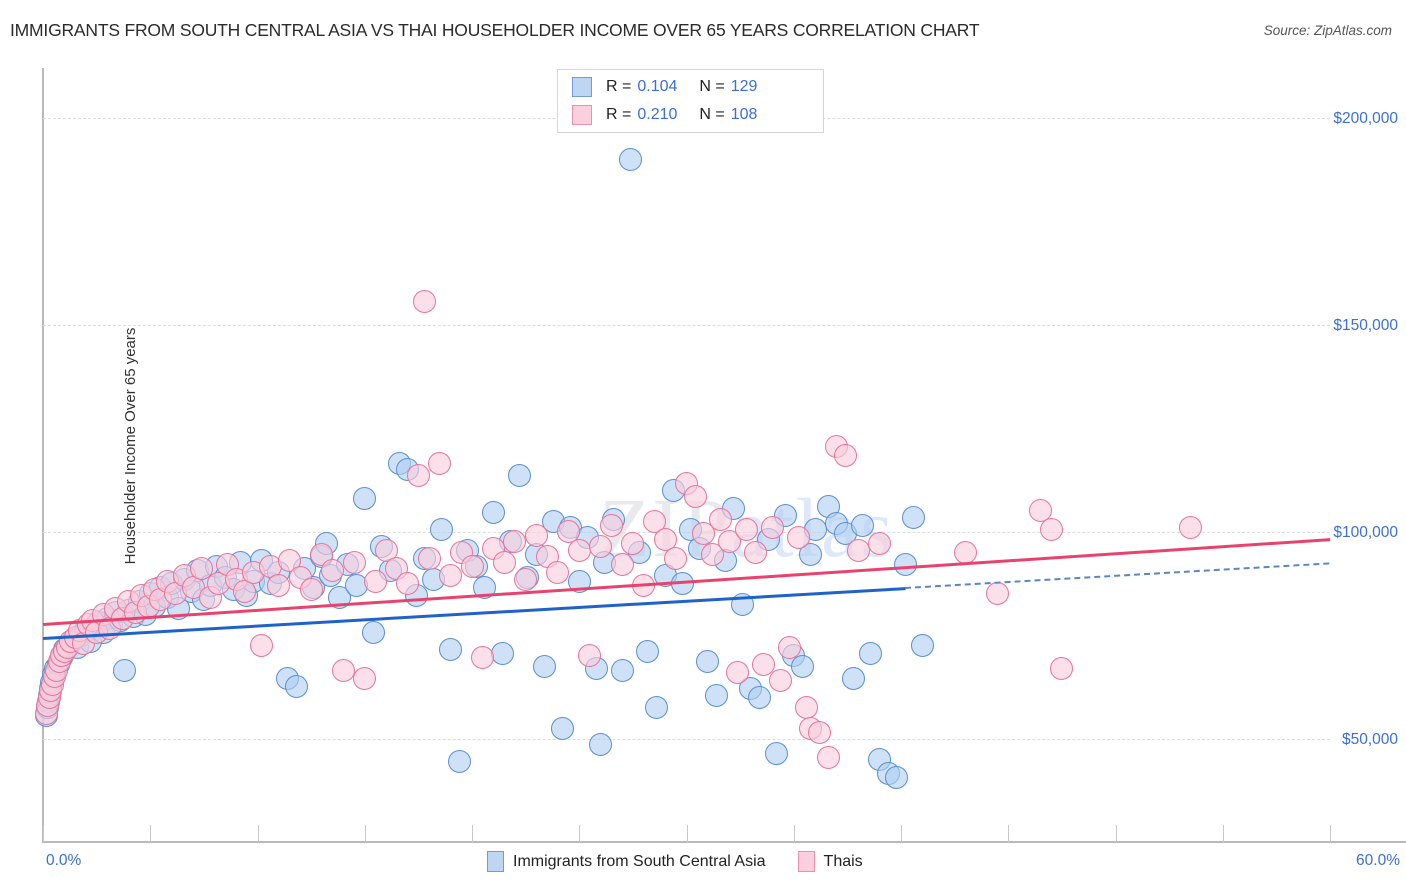 The width and height of the screenshot is (1406, 892). What do you see at coordinates (806, 861) in the screenshot?
I see `legend-swatch-thais` at bounding box center [806, 861].